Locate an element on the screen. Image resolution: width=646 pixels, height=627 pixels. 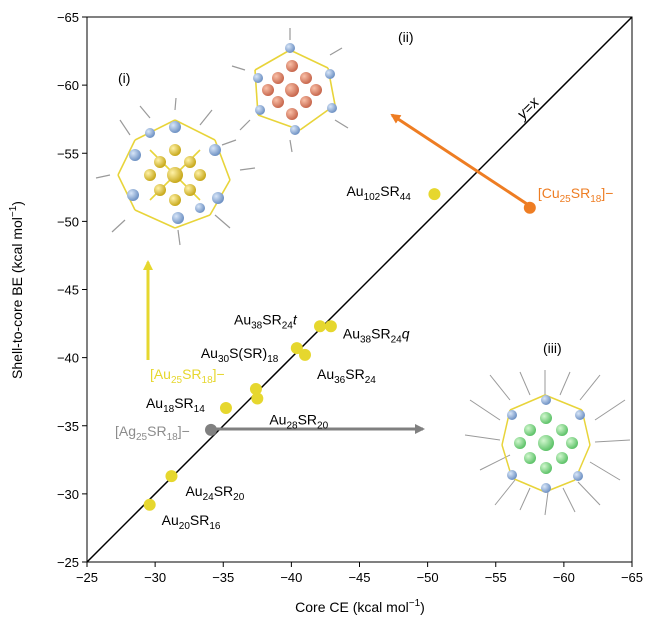
x-axis-ticks: −25 −30 −35 −40 −45 −50 −55 −60 −65 is located at coordinates (359, 573).